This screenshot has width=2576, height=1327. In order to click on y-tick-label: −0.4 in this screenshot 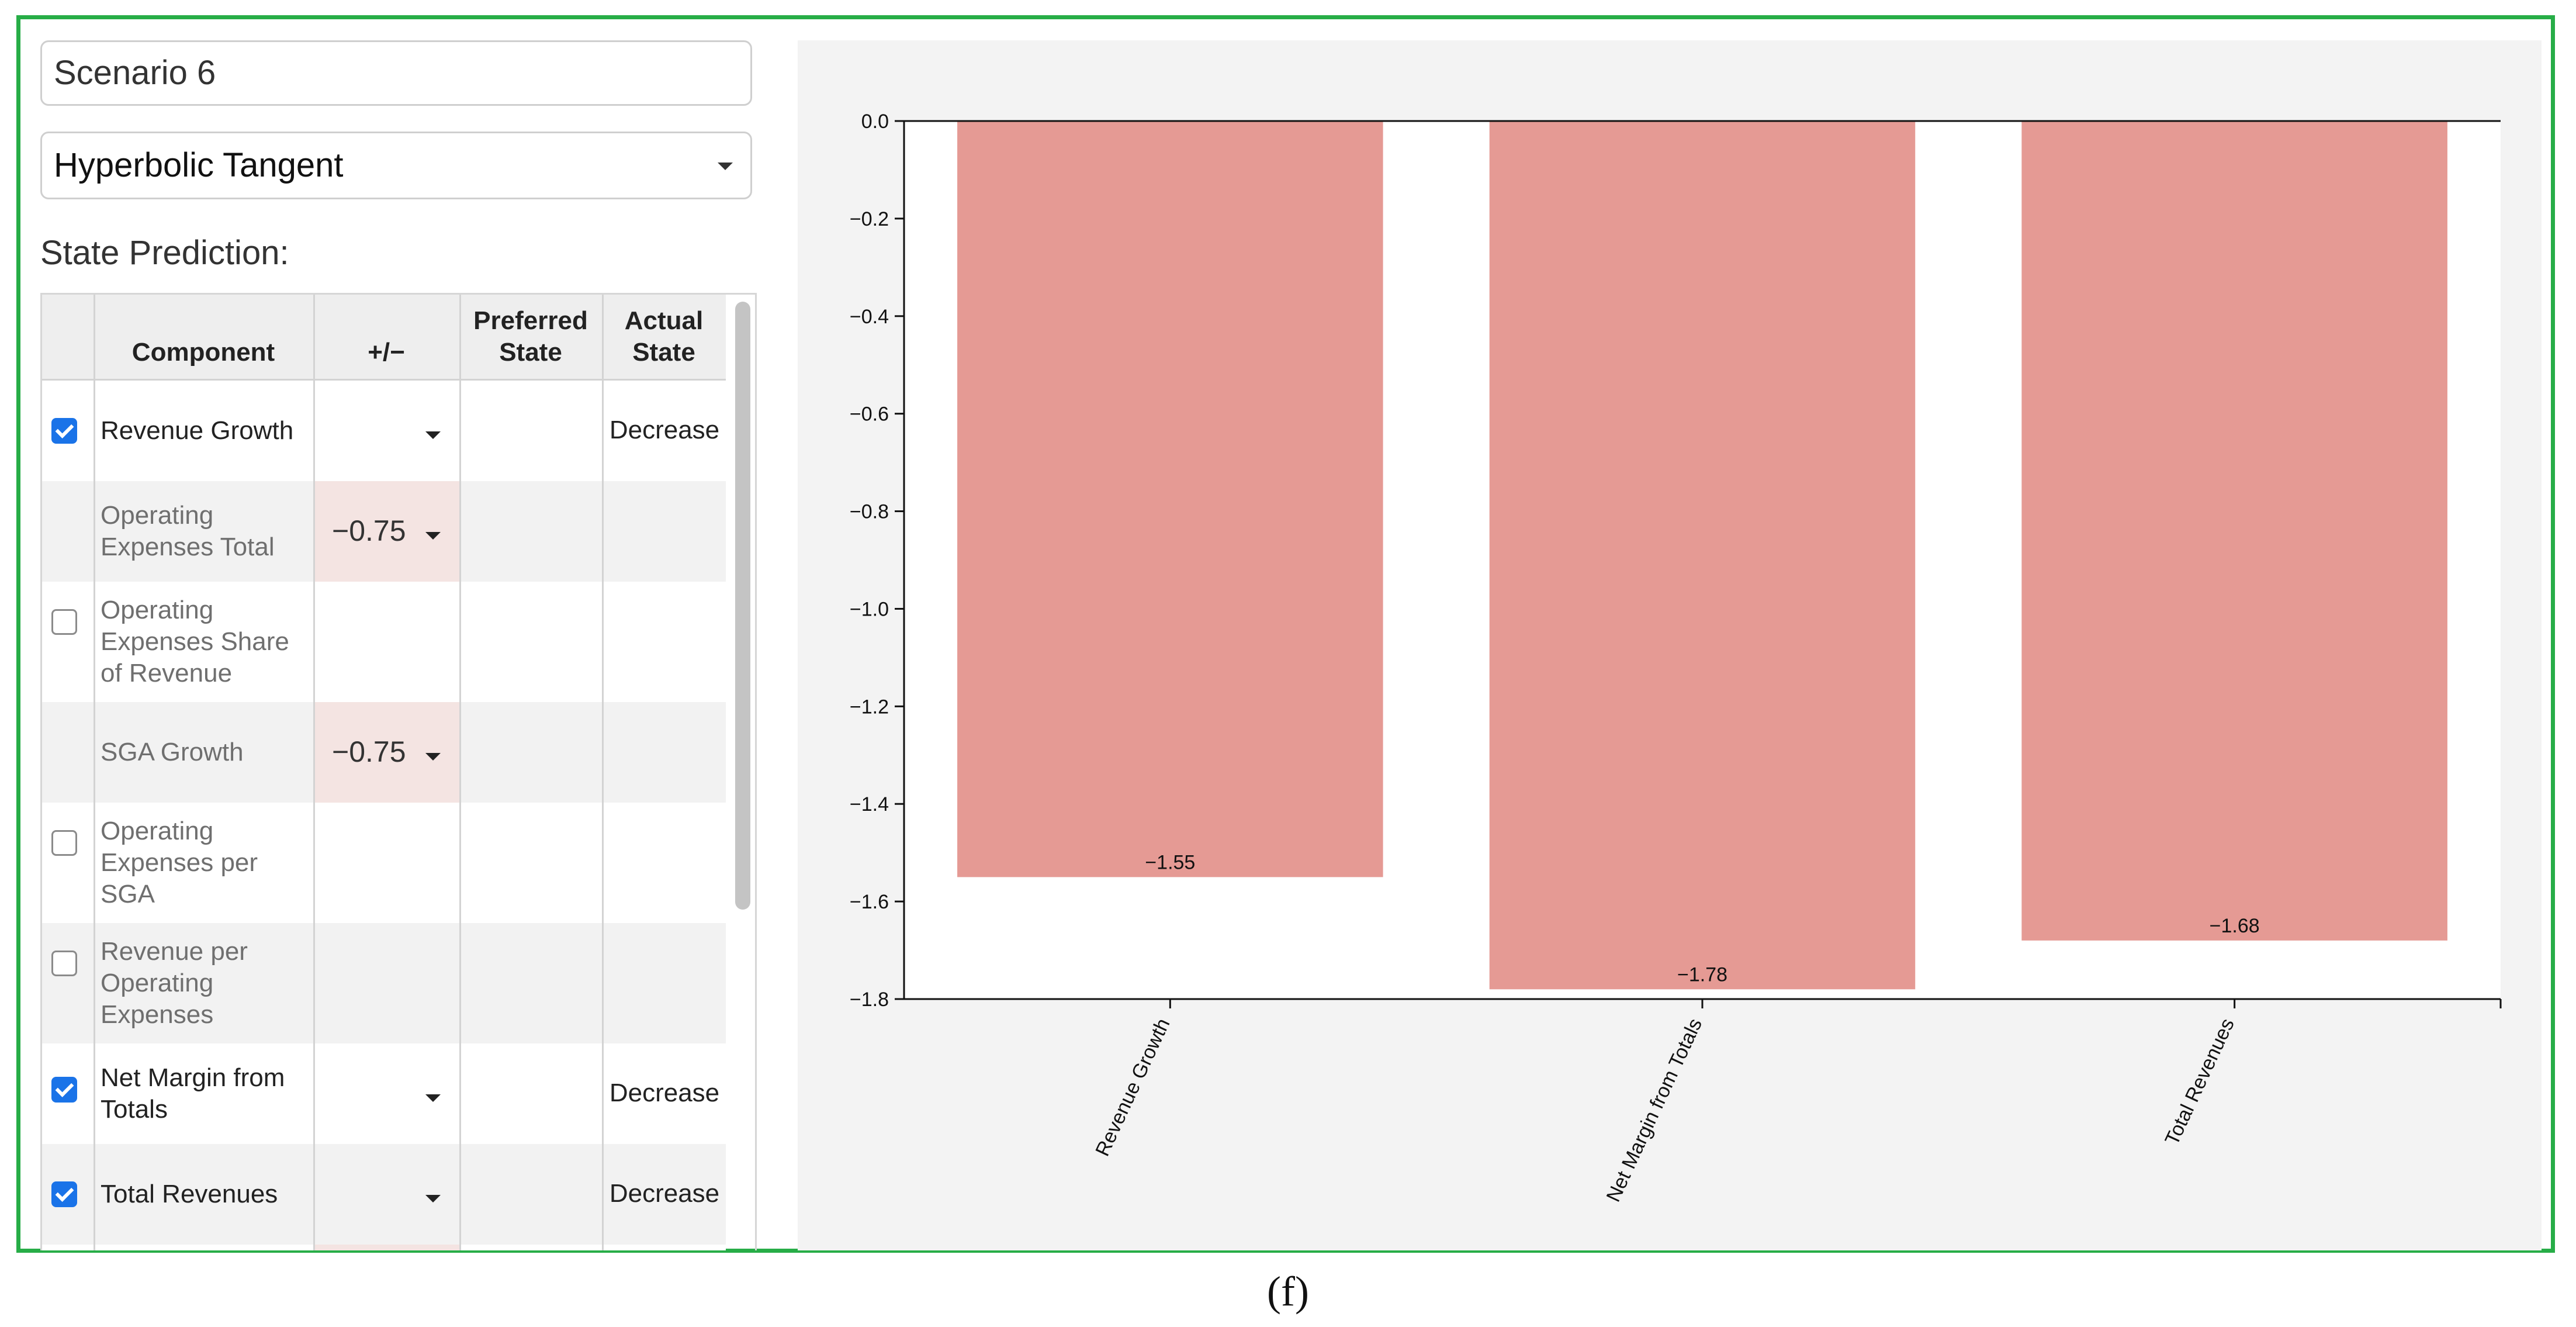, I will do `click(870, 317)`.